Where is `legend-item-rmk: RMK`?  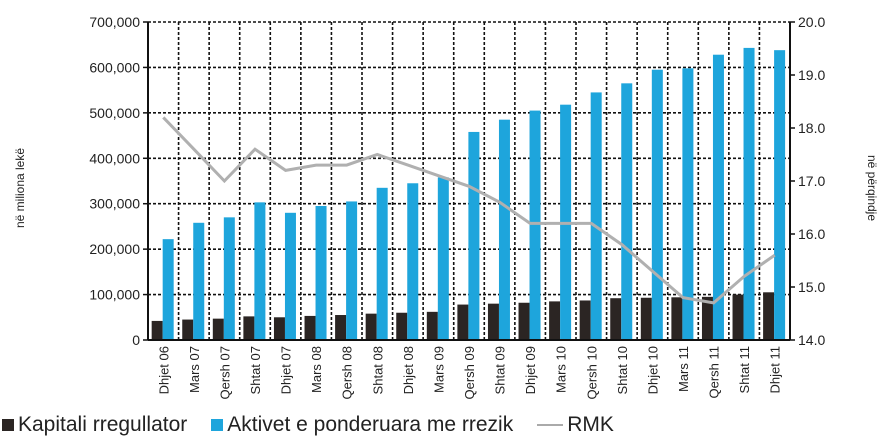 legend-item-rmk: RMK is located at coordinates (575, 425).